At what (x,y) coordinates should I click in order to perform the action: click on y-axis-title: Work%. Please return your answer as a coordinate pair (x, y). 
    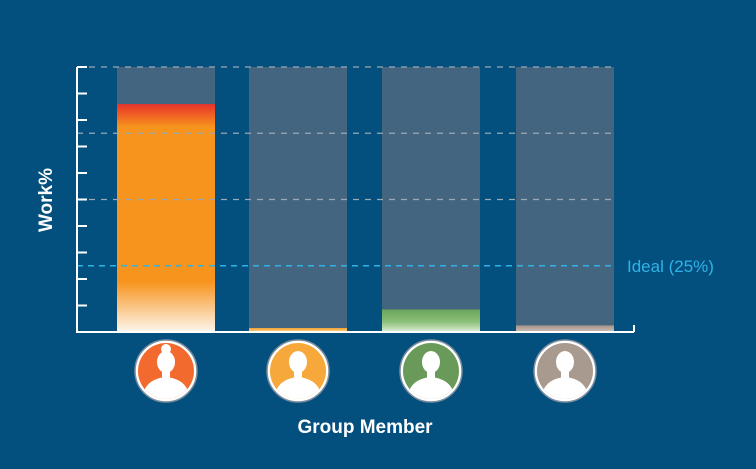
    Looking at the image, I should click on (46, 200).